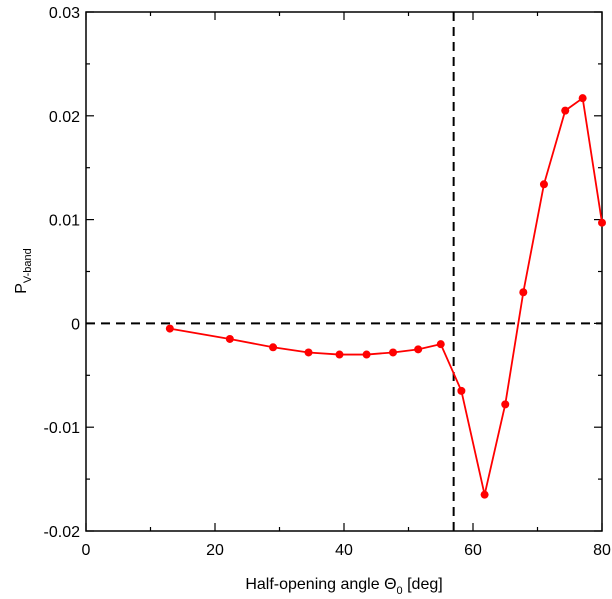 This screenshot has width=612, height=599. I want to click on y-tick-label: 0.03, so click(64, 13).